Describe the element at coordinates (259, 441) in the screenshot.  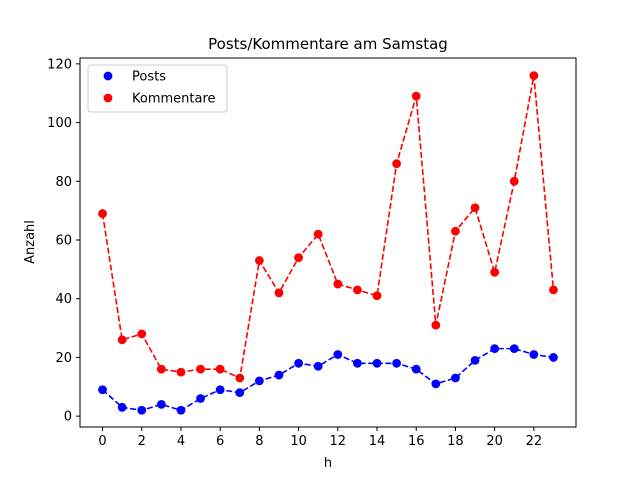
I see `x-tick-label: 8` at that location.